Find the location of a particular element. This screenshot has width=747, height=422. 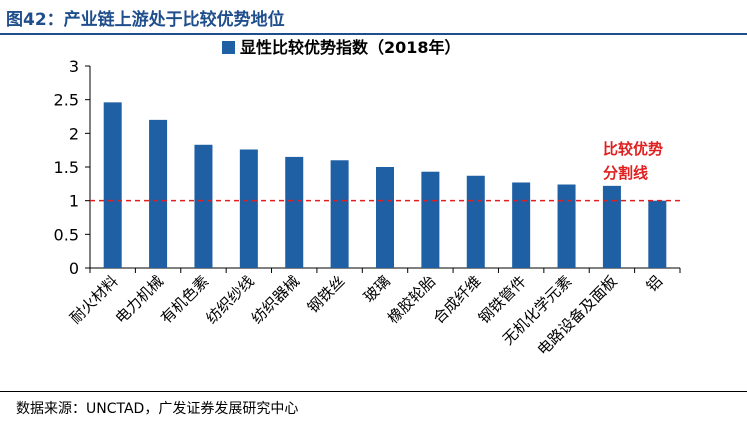

x-tick-label: 纺织器械 is located at coordinates (275, 299).